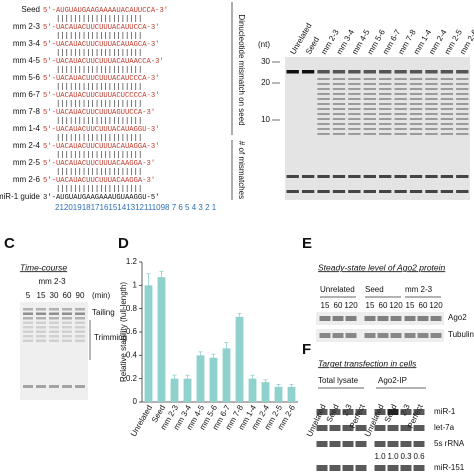 This screenshot has width=474, height=474. Describe the element at coordinates (101, 79) in the screenshot. I see `sequence: 5'-UACAUACUUCUUUACAUCCCA-3'` at that location.